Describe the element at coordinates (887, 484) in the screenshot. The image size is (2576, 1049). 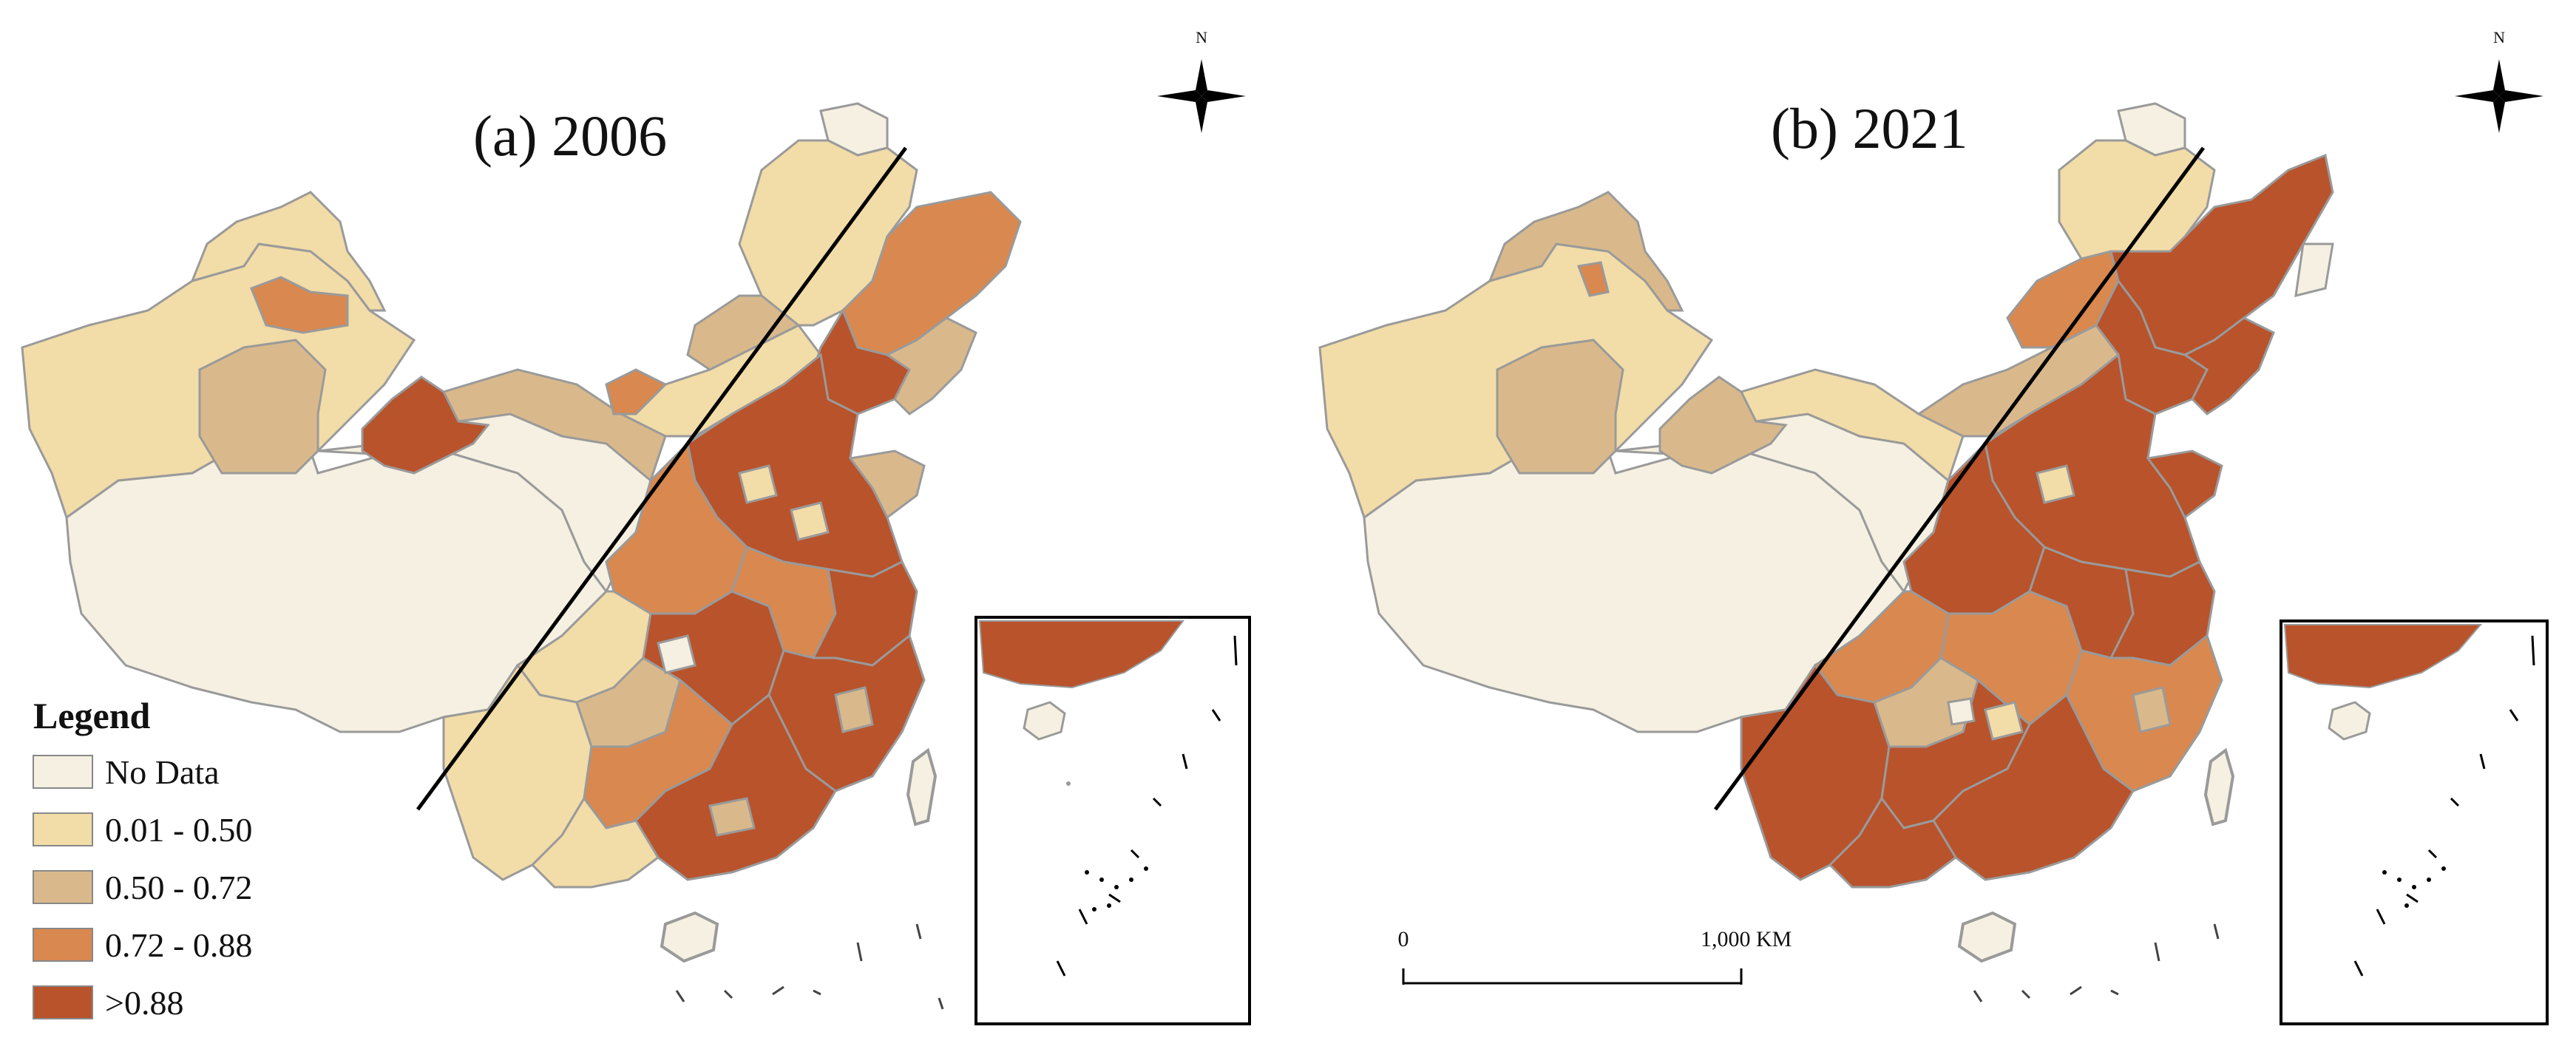
I see `region-shandong-mid` at that location.